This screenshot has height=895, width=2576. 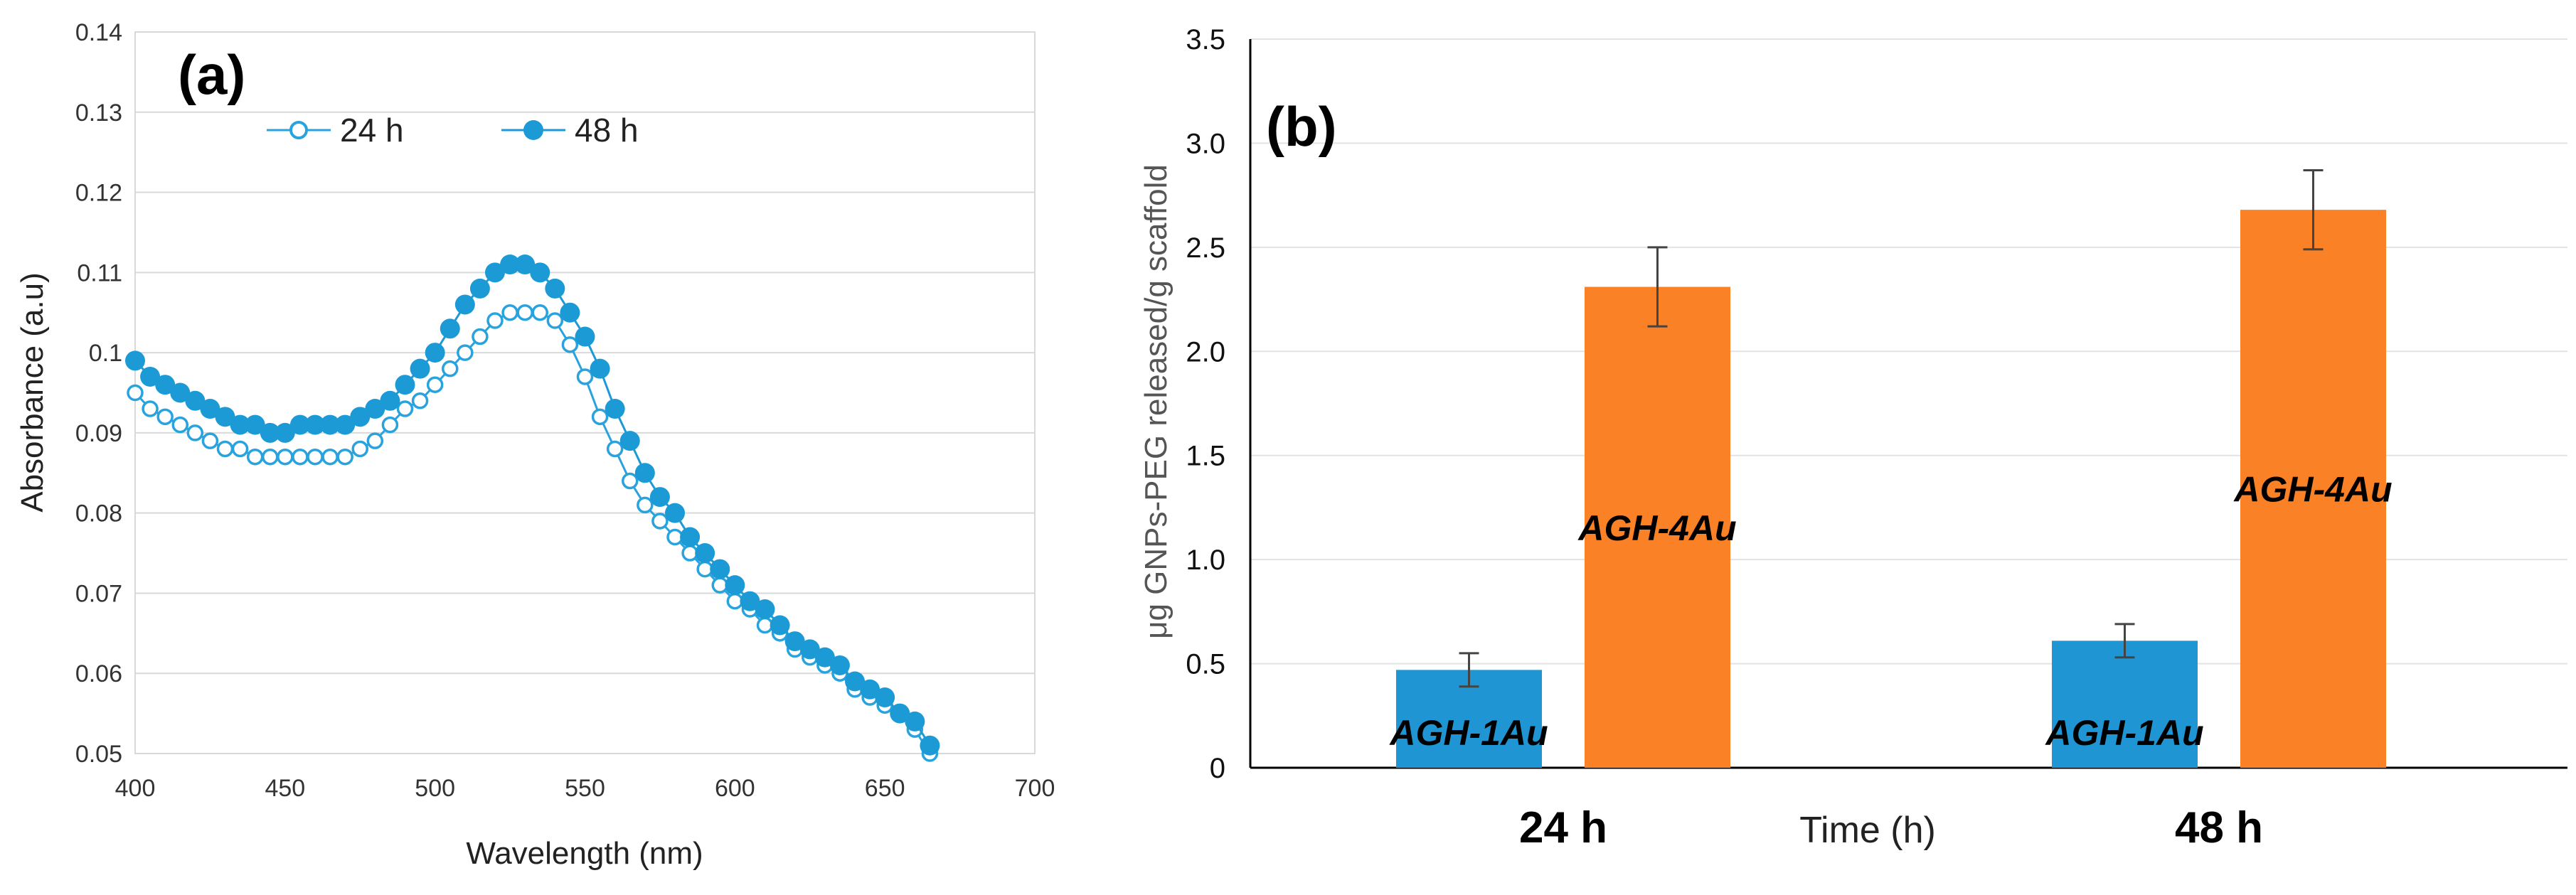 I want to click on b-y-tick-label: 2.0, so click(x=1205, y=352).